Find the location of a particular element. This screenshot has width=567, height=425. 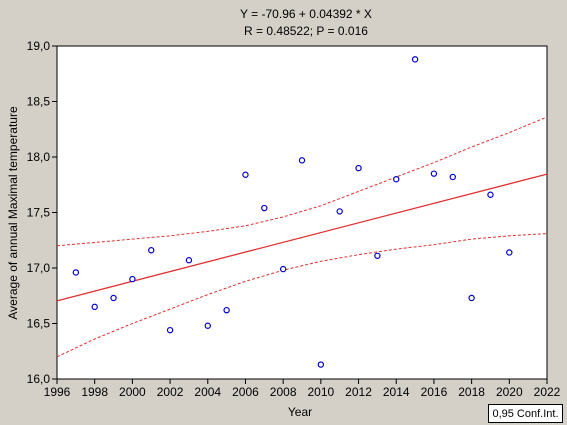

y-tick-label: 17,0 is located at coordinates (39, 268).